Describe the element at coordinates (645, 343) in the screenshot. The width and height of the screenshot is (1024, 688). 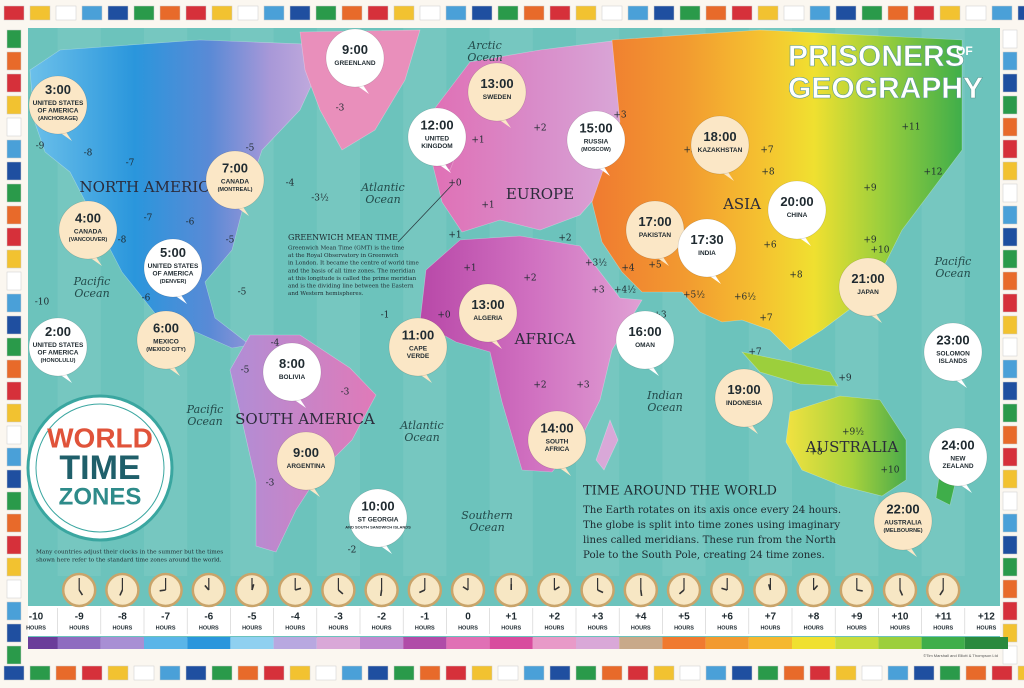
I see `time-bubble: 16:00 OMAN` at that location.